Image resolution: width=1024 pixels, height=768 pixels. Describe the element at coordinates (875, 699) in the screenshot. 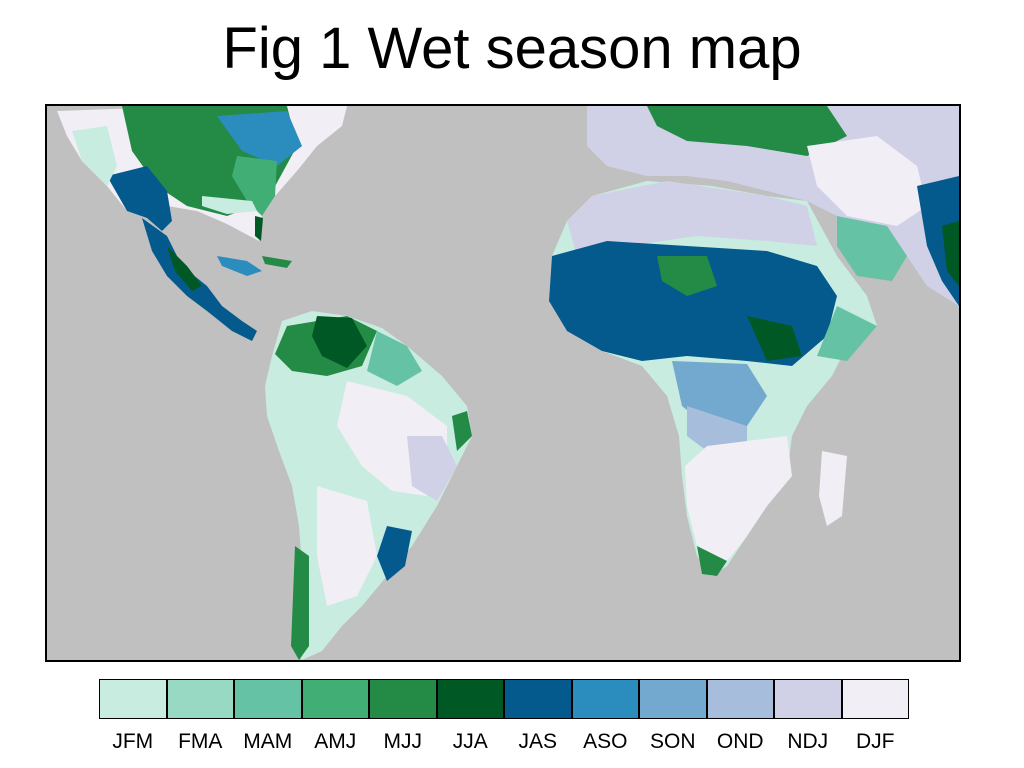

I see `legend-swatch-djf` at that location.